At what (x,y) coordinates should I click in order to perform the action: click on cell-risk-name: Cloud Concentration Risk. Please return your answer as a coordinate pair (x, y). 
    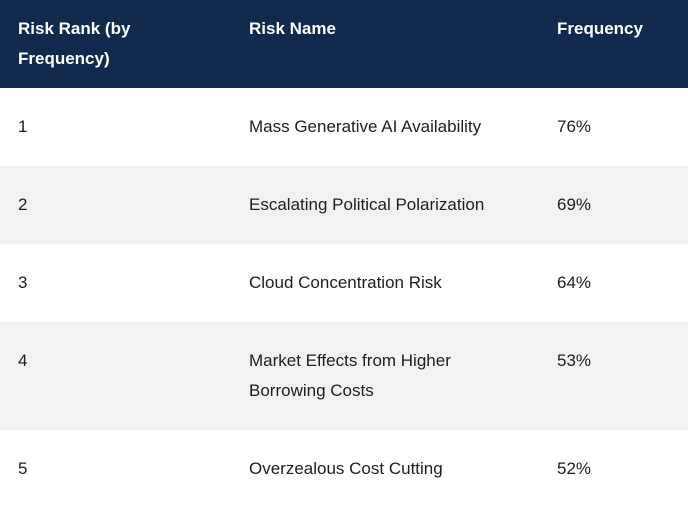
    Looking at the image, I should click on (345, 282).